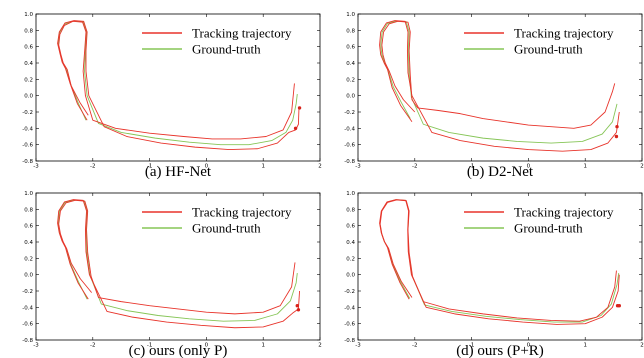  What do you see at coordinates (178, 172) in the screenshot?
I see `panel-caption: (a) HF-Net` at bounding box center [178, 172].